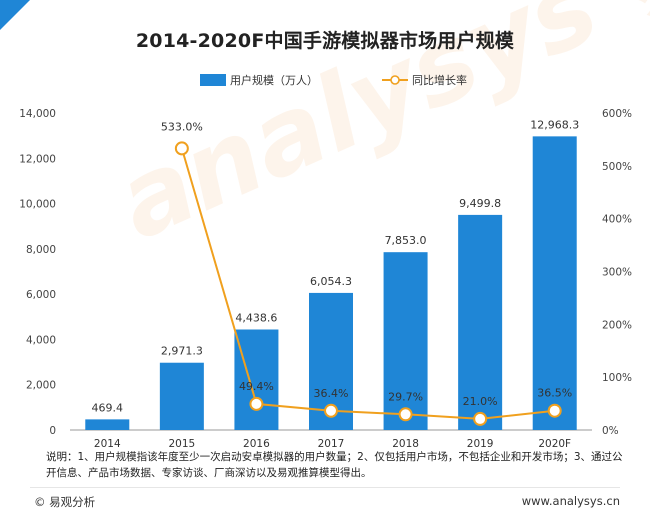 The height and width of the screenshot is (513, 650). What do you see at coordinates (617, 325) in the screenshot?
I see `right-axis-tick: 200%` at bounding box center [617, 325].